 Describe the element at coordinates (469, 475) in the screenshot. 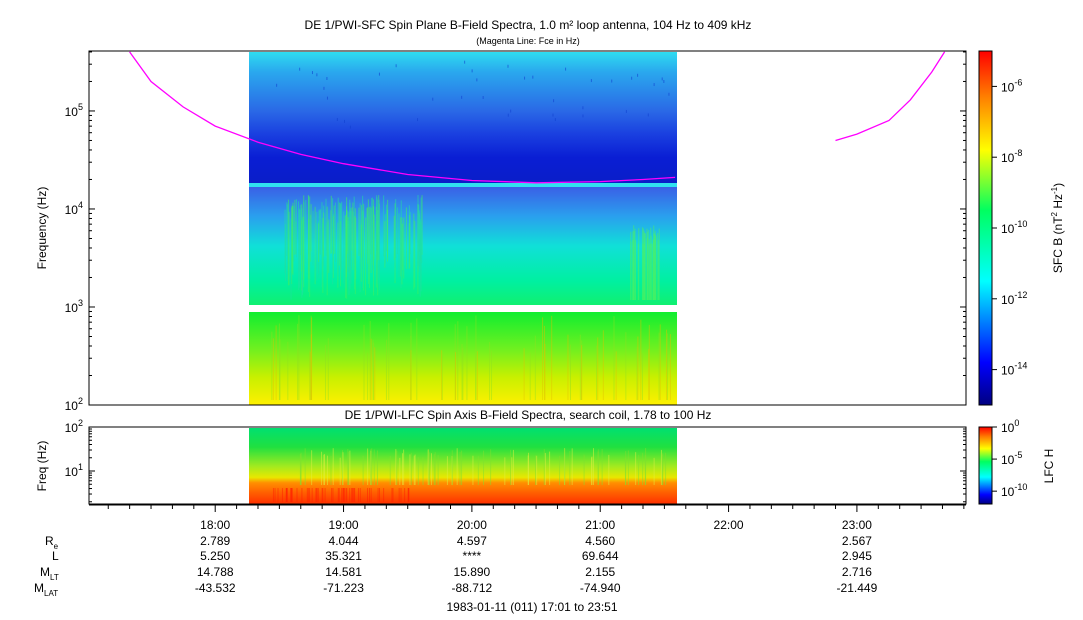

I see `lfc-streaks` at that location.